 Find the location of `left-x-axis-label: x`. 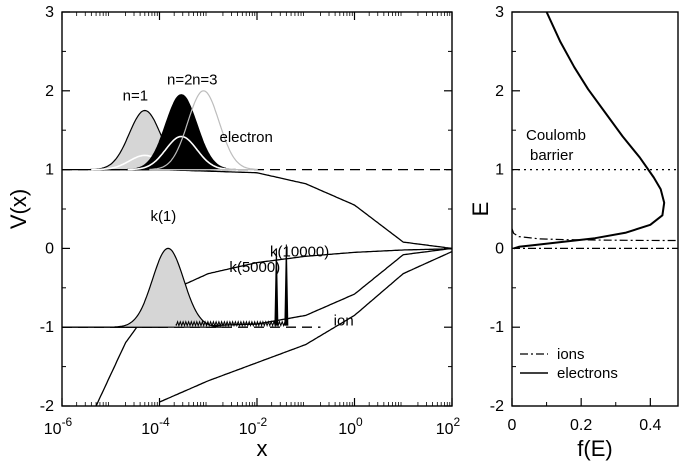

left-x-axis-label: x is located at coordinates (262, 448).